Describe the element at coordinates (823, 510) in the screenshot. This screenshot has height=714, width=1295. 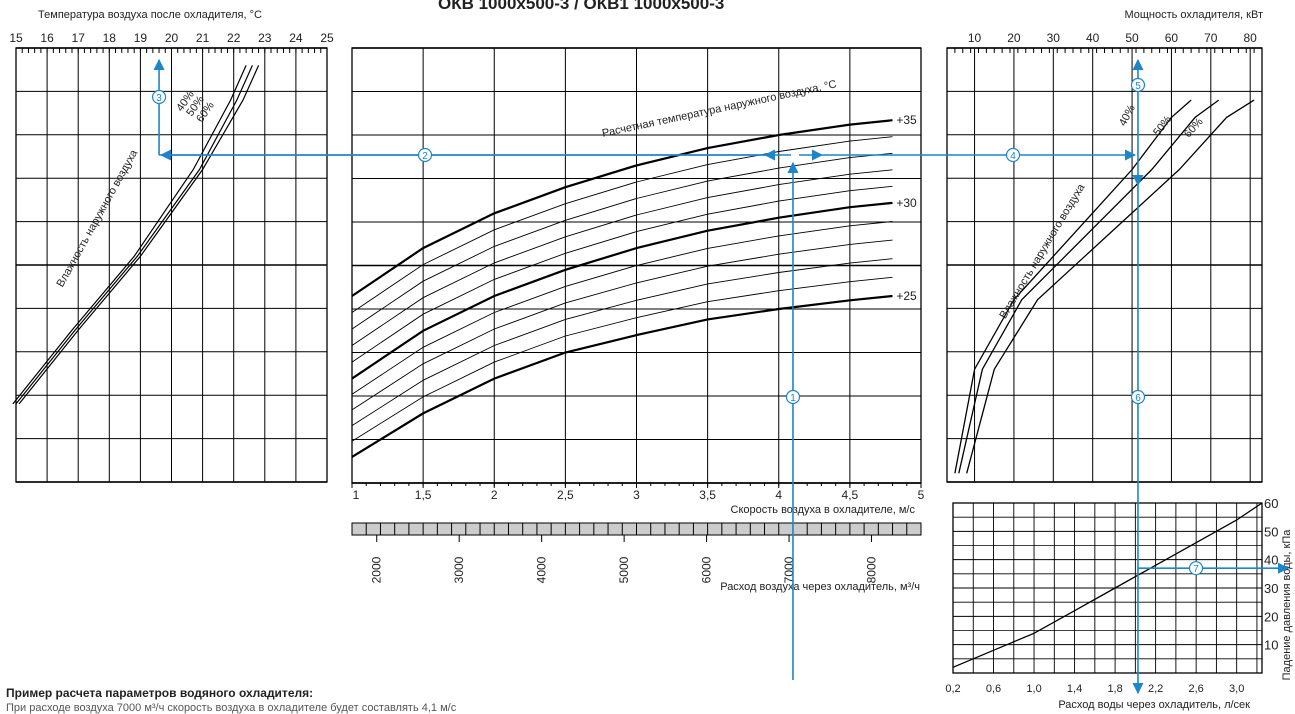
I see `velocity-axis-label: Скорость воздуха в охладителе, м/с` at that location.